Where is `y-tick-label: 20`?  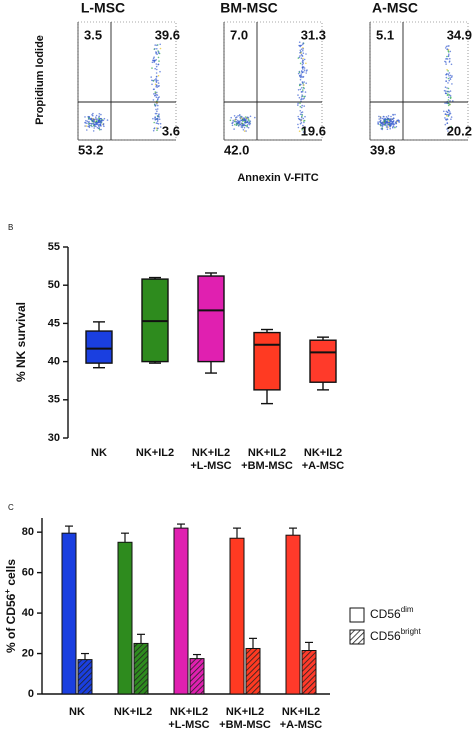 y-tick-label: 20 is located at coordinates (28, 653).